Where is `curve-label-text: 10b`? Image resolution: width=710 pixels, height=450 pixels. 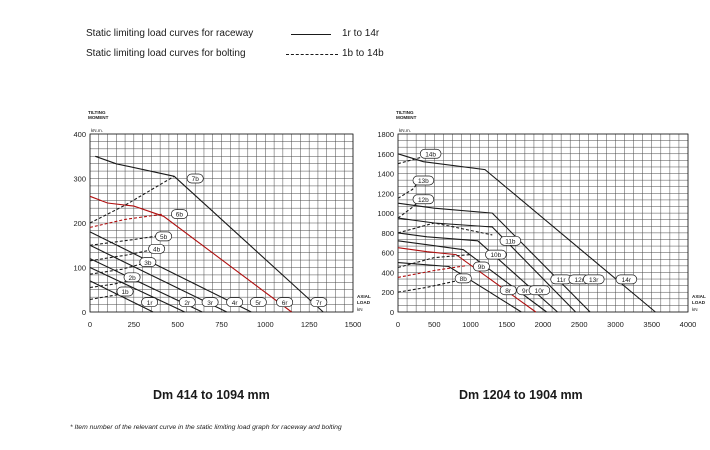 curve-label-text: 10b is located at coordinates (495, 255).